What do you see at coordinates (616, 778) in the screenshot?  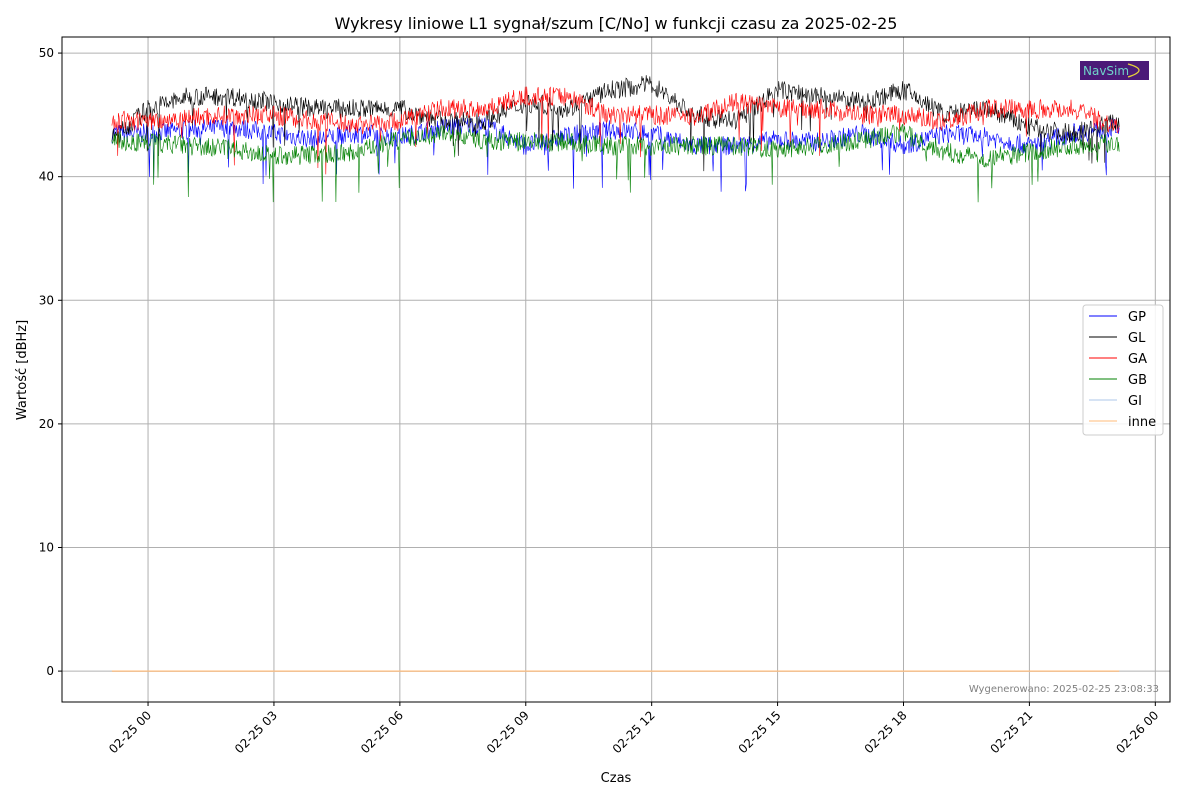 I see `x-axis-label: Czas` at bounding box center [616, 778].